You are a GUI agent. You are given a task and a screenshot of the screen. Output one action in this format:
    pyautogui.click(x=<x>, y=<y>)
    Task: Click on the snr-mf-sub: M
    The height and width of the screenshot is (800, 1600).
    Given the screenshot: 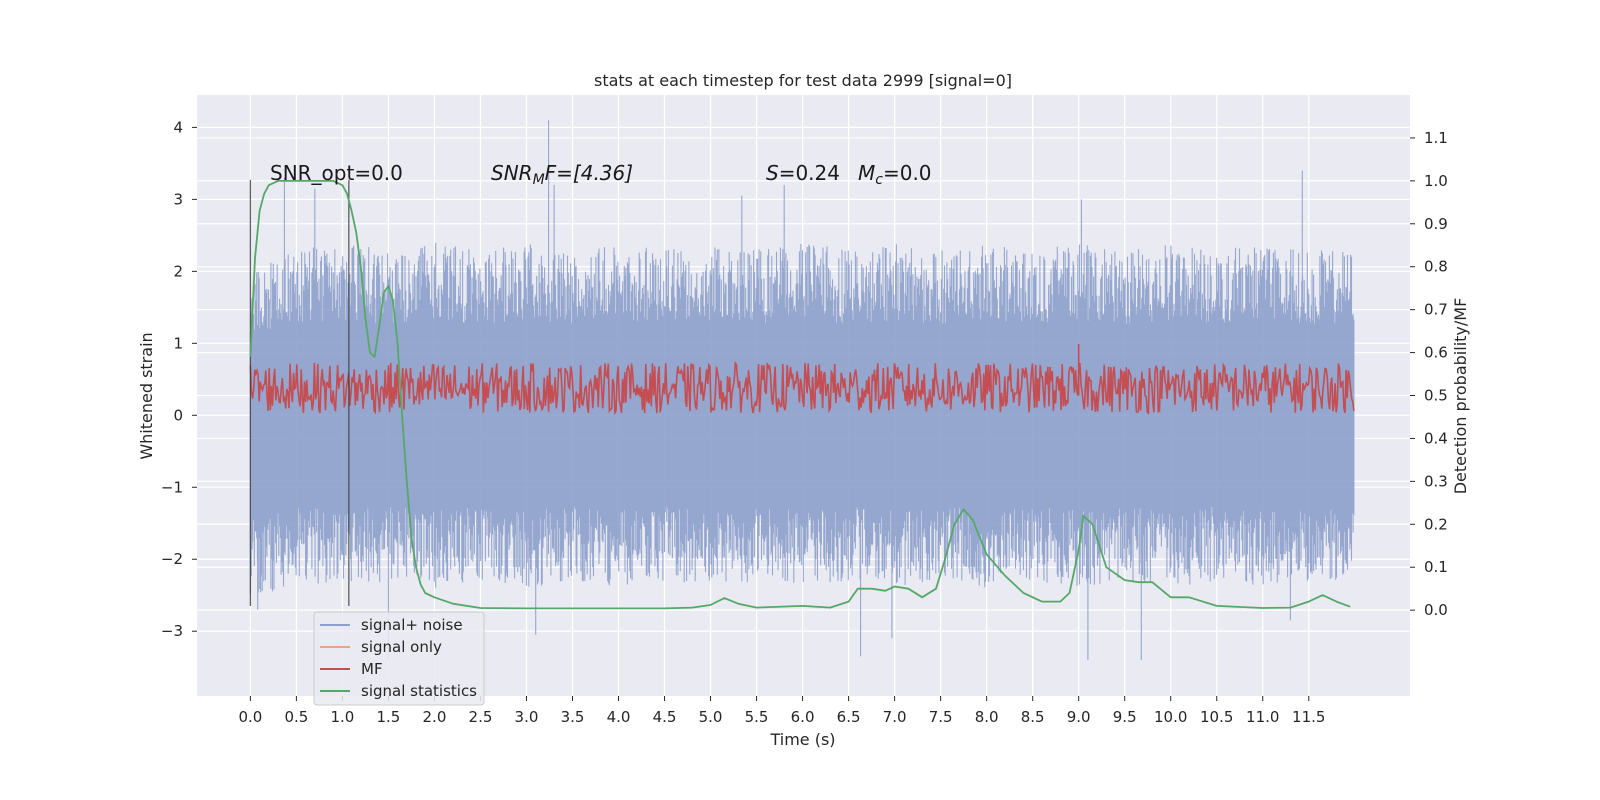 What is the action you would take?
    pyautogui.click(x=539, y=180)
    